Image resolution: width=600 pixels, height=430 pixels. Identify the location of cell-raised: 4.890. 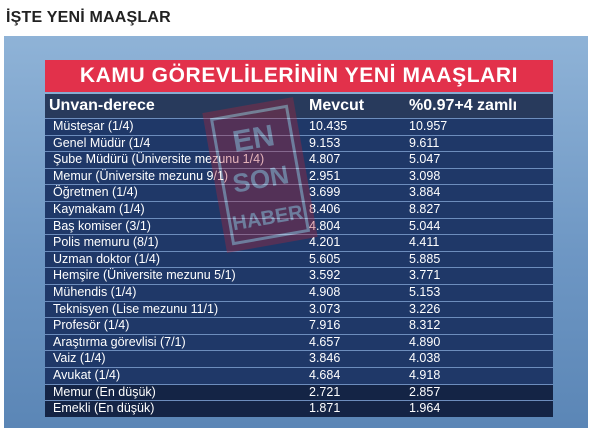
(425, 341).